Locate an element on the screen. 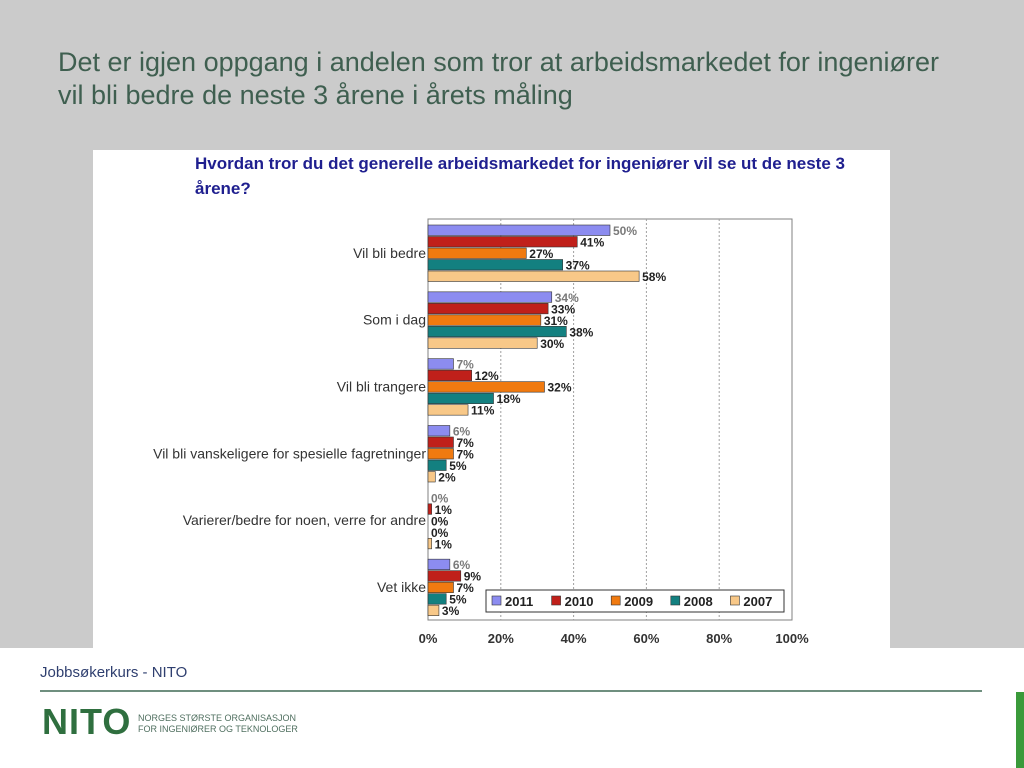  category-label: Varierer/bedre for noen, verre for andre is located at coordinates (305, 520).